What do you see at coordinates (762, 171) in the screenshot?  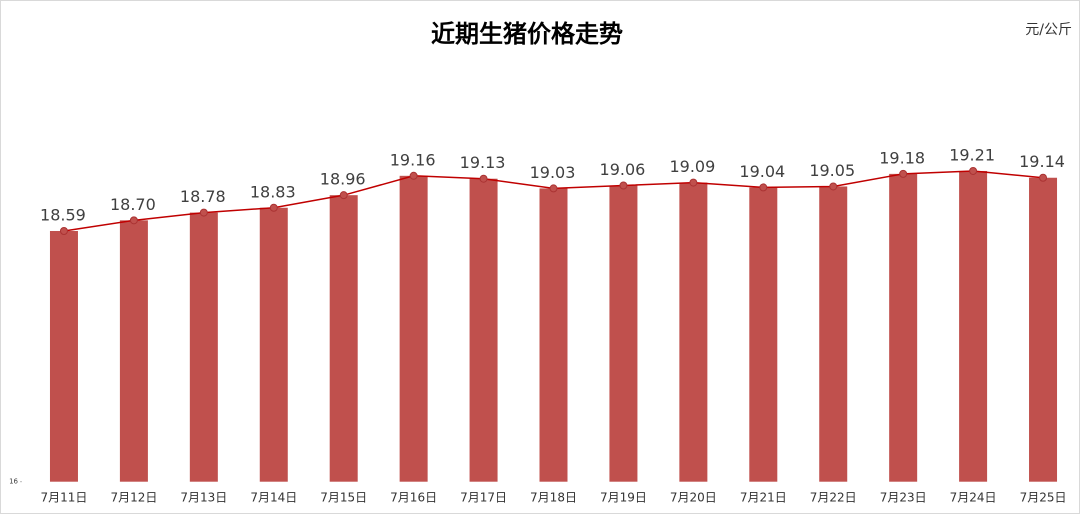 I see `data-label: 19.04` at bounding box center [762, 171].